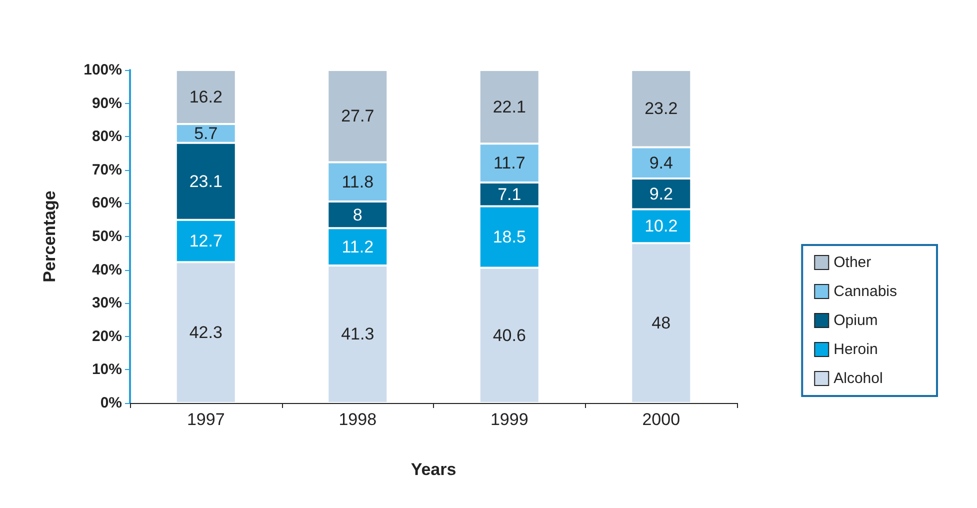  What do you see at coordinates (205, 96) in the screenshot?
I see `data-label: 16.2` at bounding box center [205, 96].